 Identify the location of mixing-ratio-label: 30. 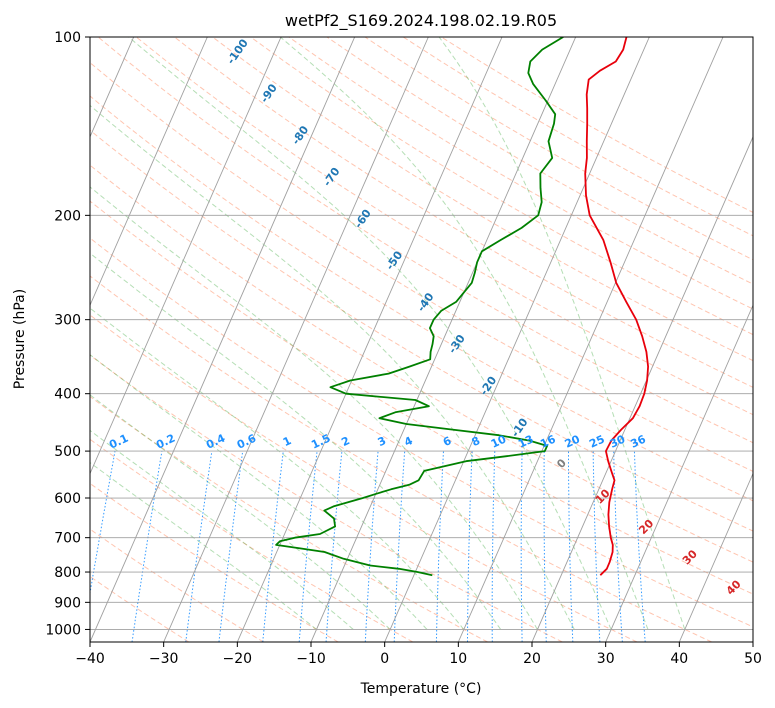
(618, 441).